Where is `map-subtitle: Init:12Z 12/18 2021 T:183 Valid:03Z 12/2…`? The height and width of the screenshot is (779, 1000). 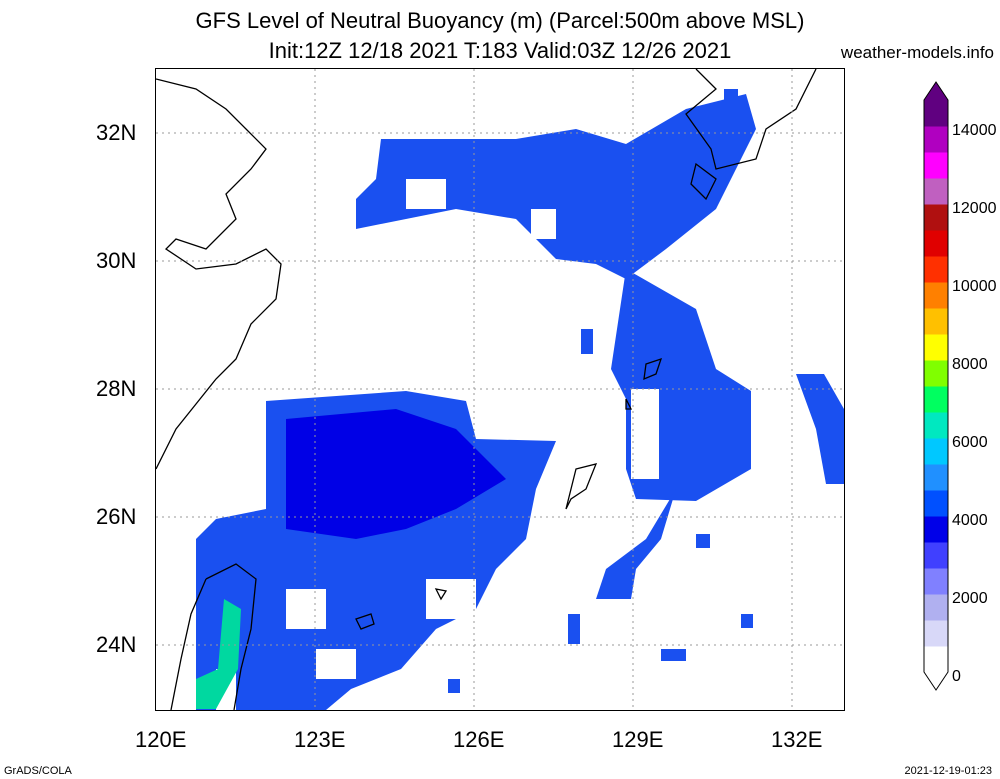
map-subtitle: Init:12Z 12/18 2021 T:183 Valid:03Z 12/2… is located at coordinates (500, 50).